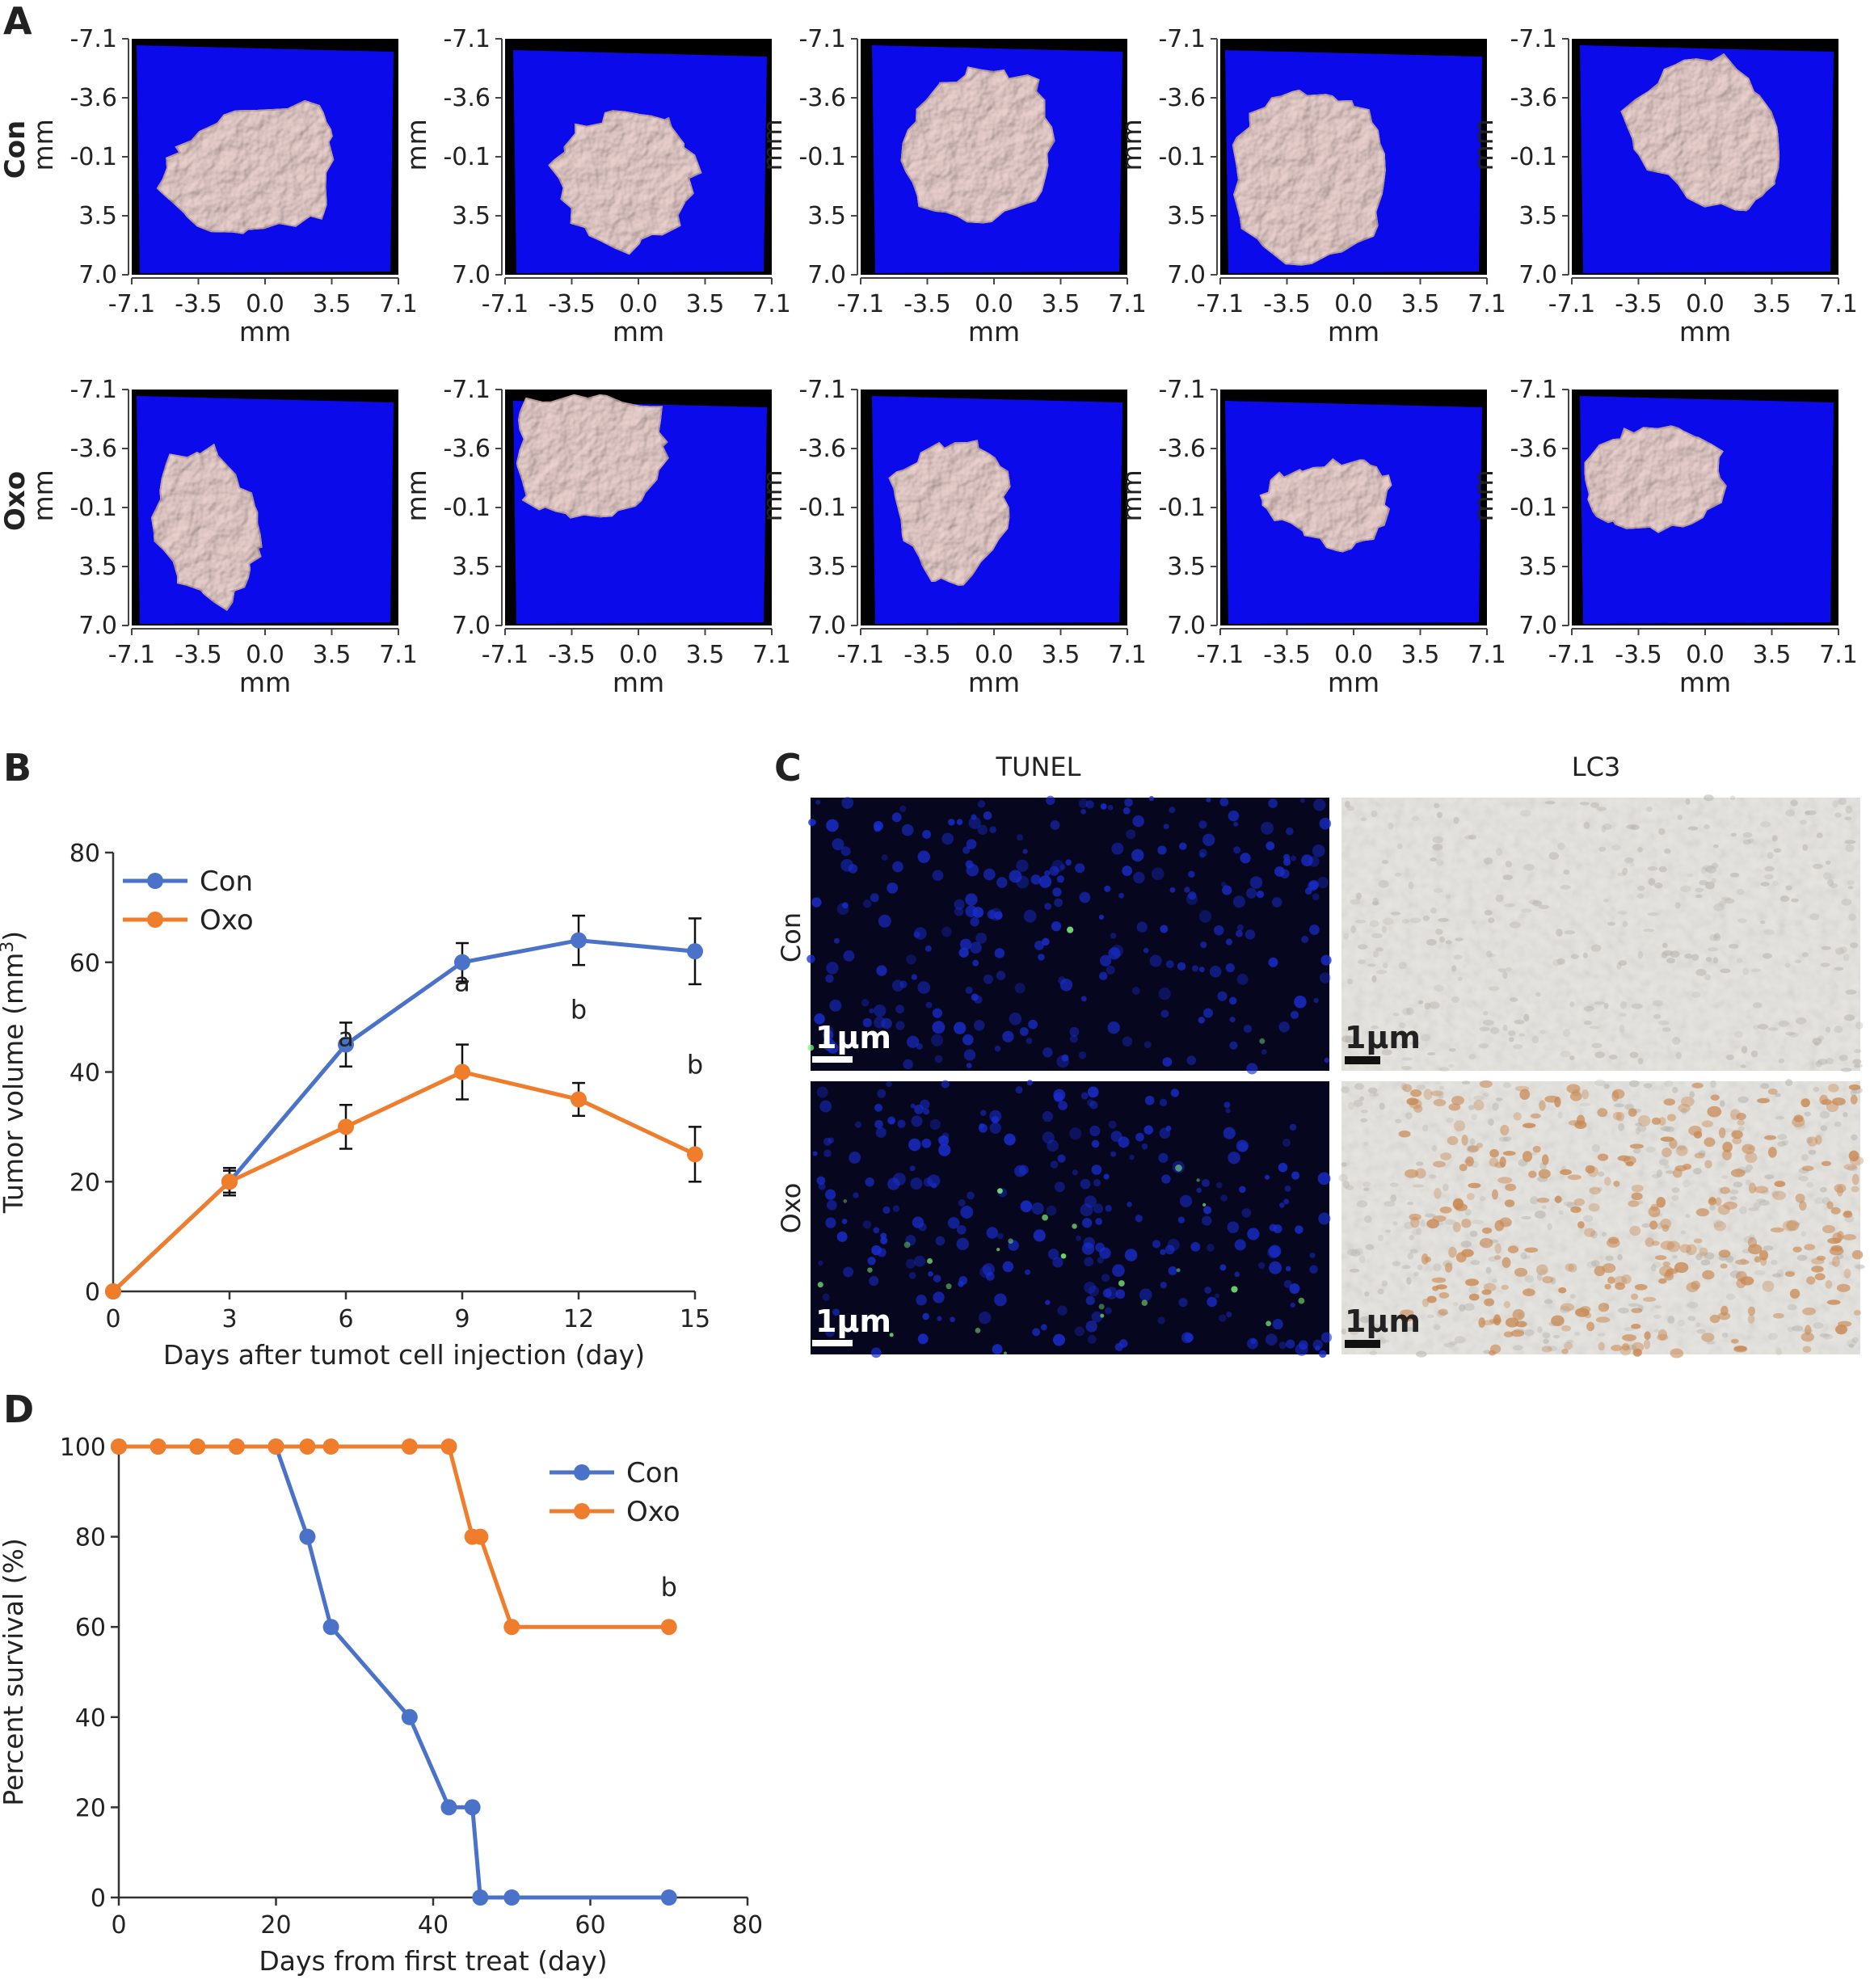 This screenshot has width=1870, height=1988. What do you see at coordinates (951, 537) in the screenshot?
I see `tumor-image-oxo-3: -7.1-3.6-0.13.57.0mm-7.1 -3.5 0.0 3.5 7.1mm` at bounding box center [951, 537].